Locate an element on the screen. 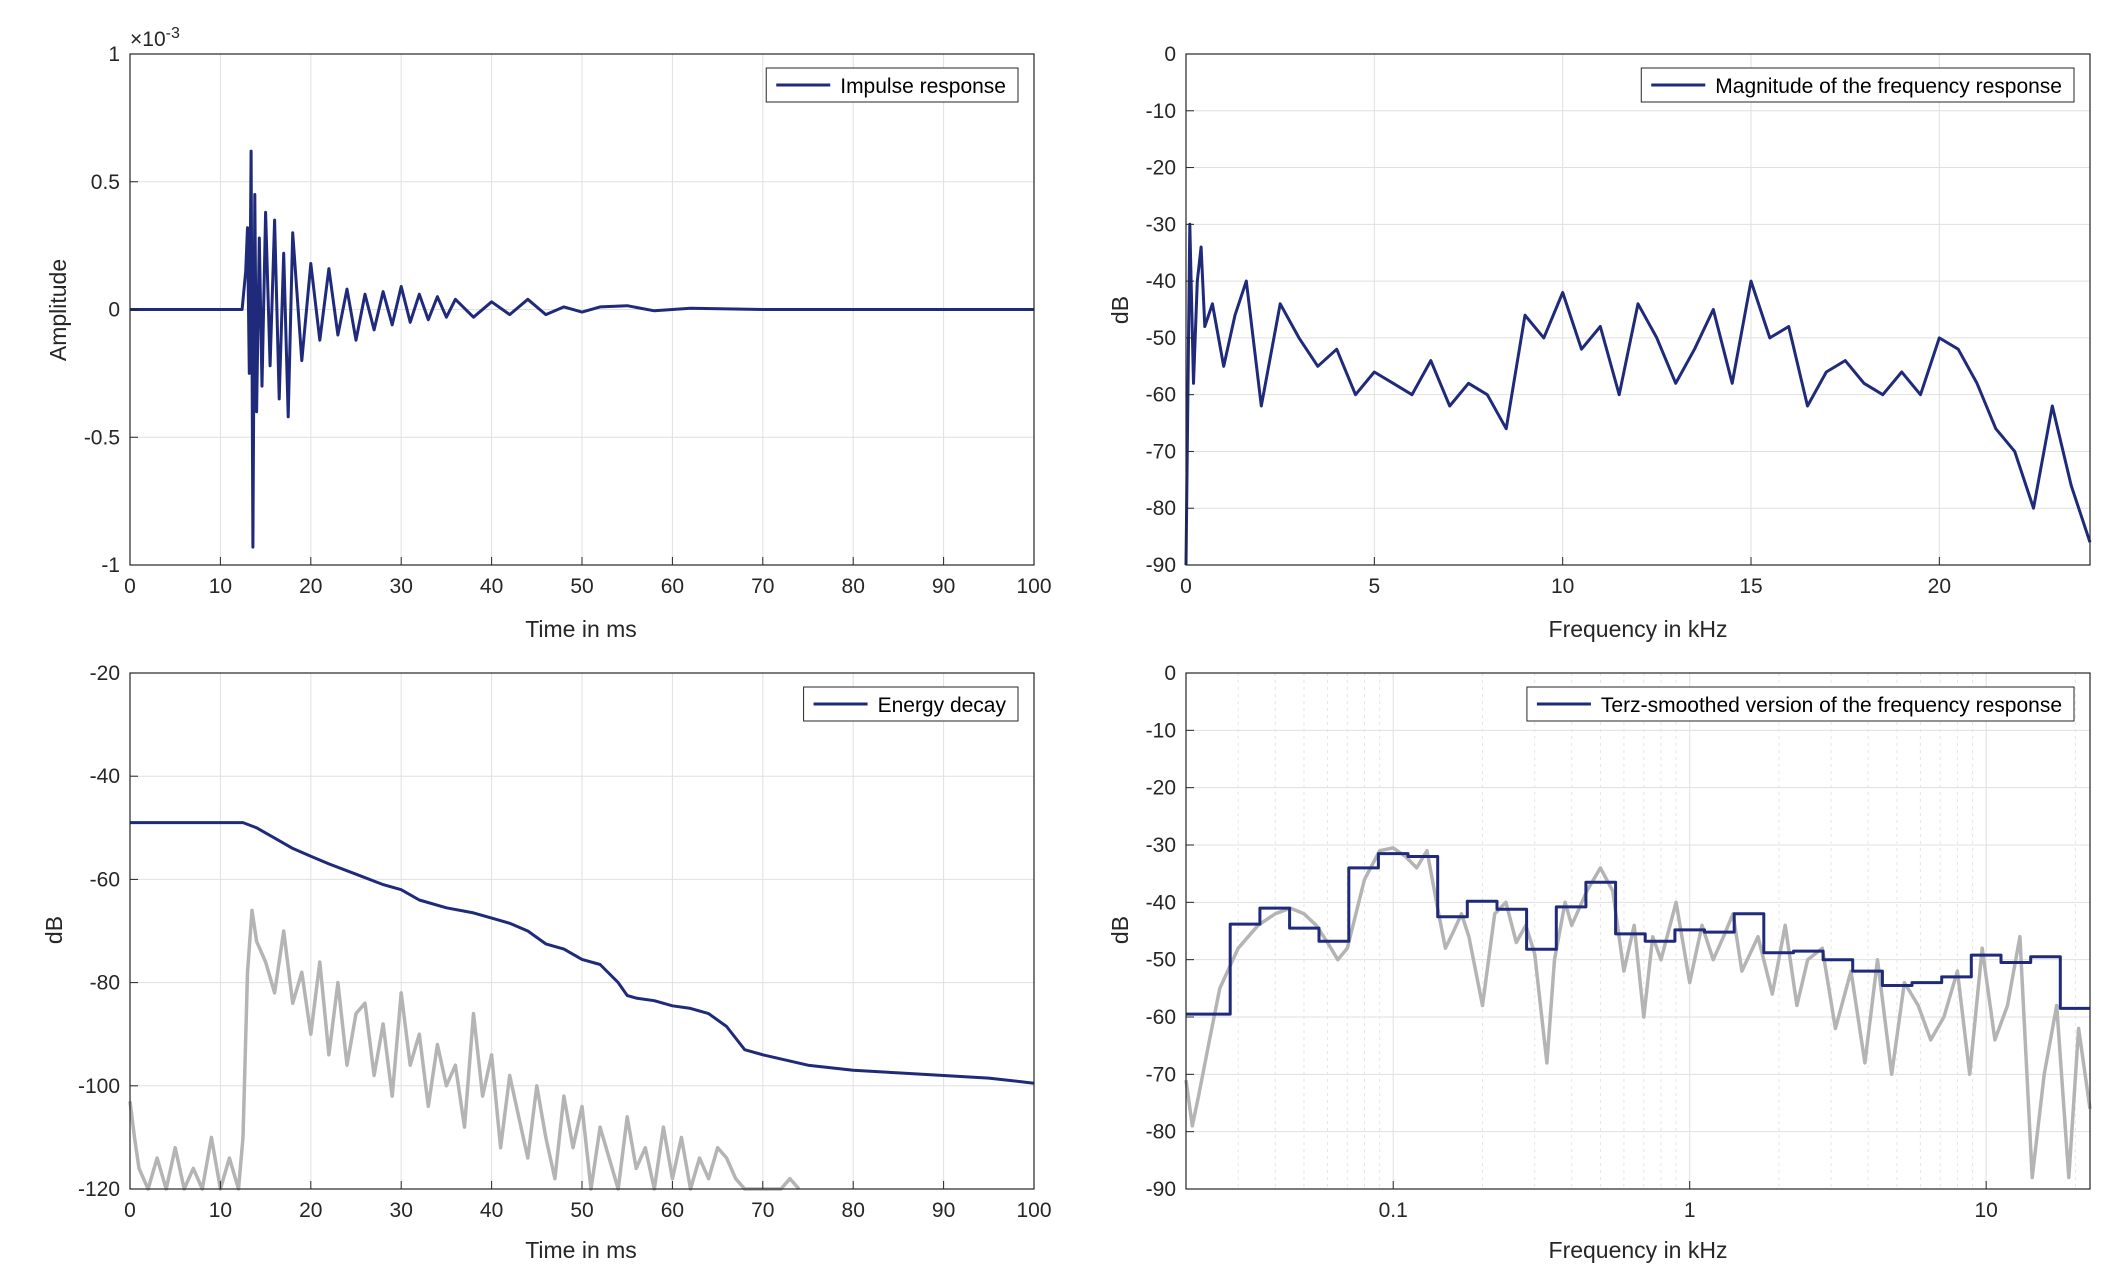  impulse-x-tick-label: 30 is located at coordinates (401, 586).